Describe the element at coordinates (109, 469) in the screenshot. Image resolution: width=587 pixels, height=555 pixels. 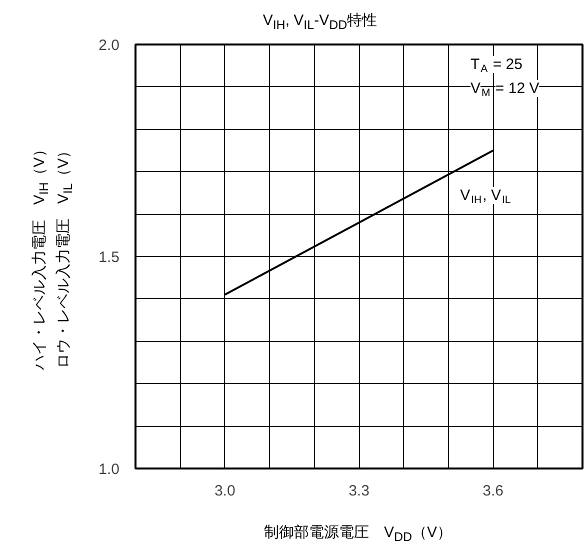
I see `y-tick-label: 1.0` at that location.